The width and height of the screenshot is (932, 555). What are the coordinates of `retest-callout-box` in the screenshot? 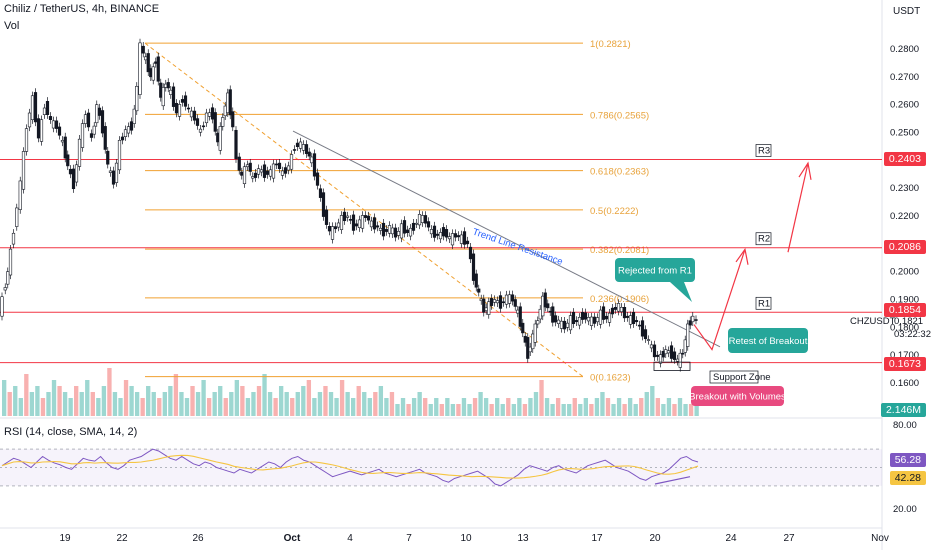 It's located at (768, 340).